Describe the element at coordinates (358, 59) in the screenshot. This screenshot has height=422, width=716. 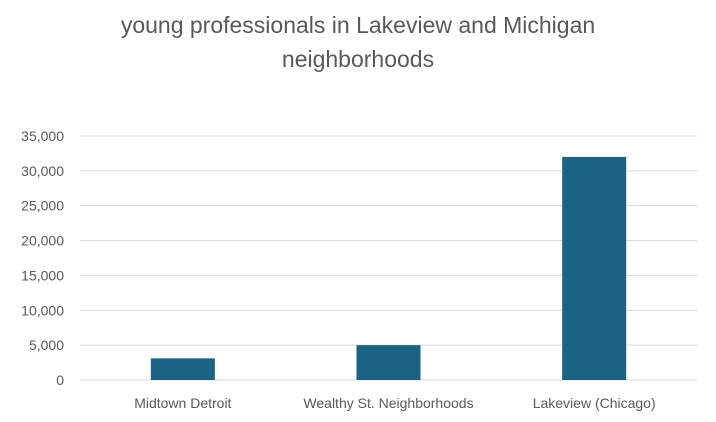
I see `chart-title-line-2: neighborhoods` at that location.